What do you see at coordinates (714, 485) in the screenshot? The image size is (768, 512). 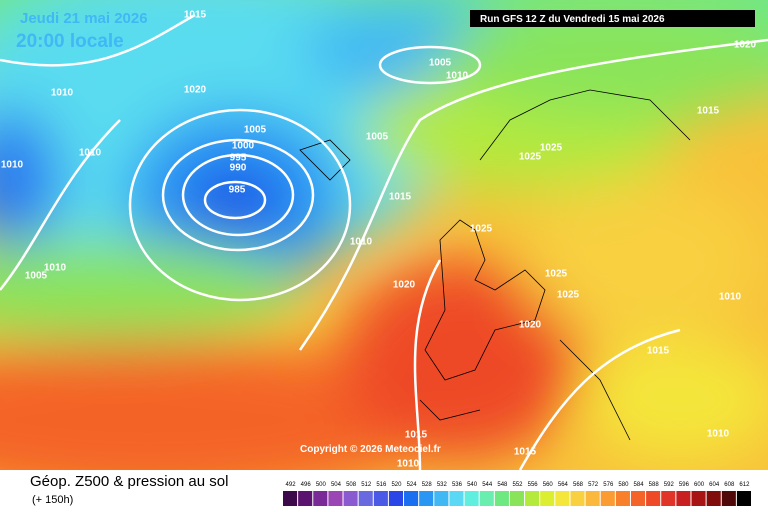 I see `scale-label: 604` at bounding box center [714, 485].